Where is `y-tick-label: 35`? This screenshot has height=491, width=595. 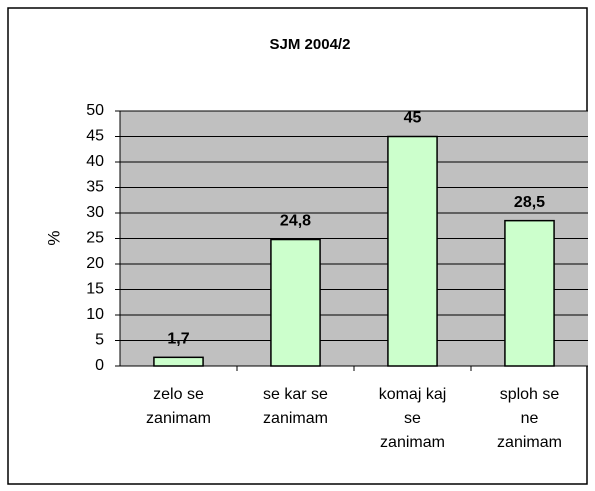
y-tick-label: 35 is located at coordinates (95, 187).